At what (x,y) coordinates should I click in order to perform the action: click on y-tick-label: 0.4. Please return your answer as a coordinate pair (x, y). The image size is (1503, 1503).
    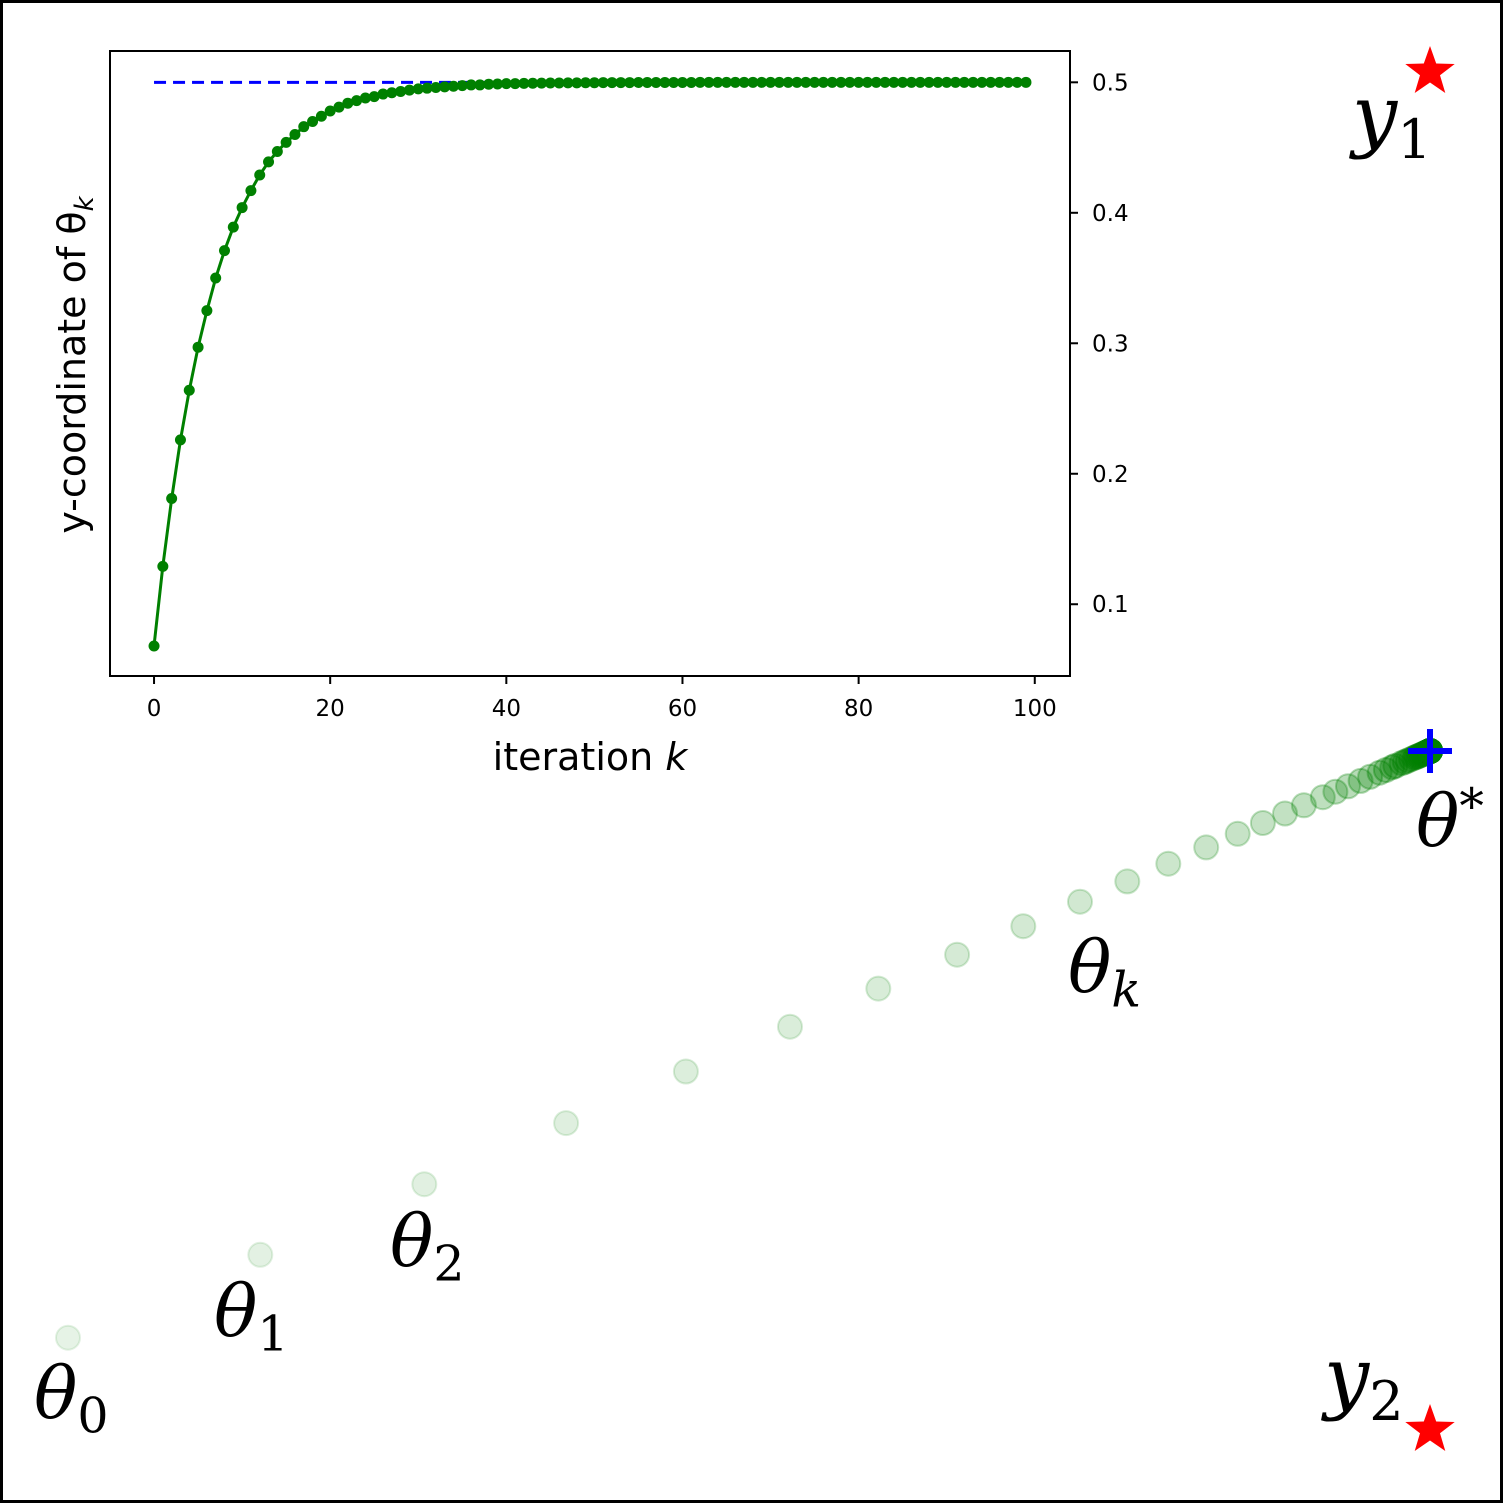
    Looking at the image, I should click on (1110, 214).